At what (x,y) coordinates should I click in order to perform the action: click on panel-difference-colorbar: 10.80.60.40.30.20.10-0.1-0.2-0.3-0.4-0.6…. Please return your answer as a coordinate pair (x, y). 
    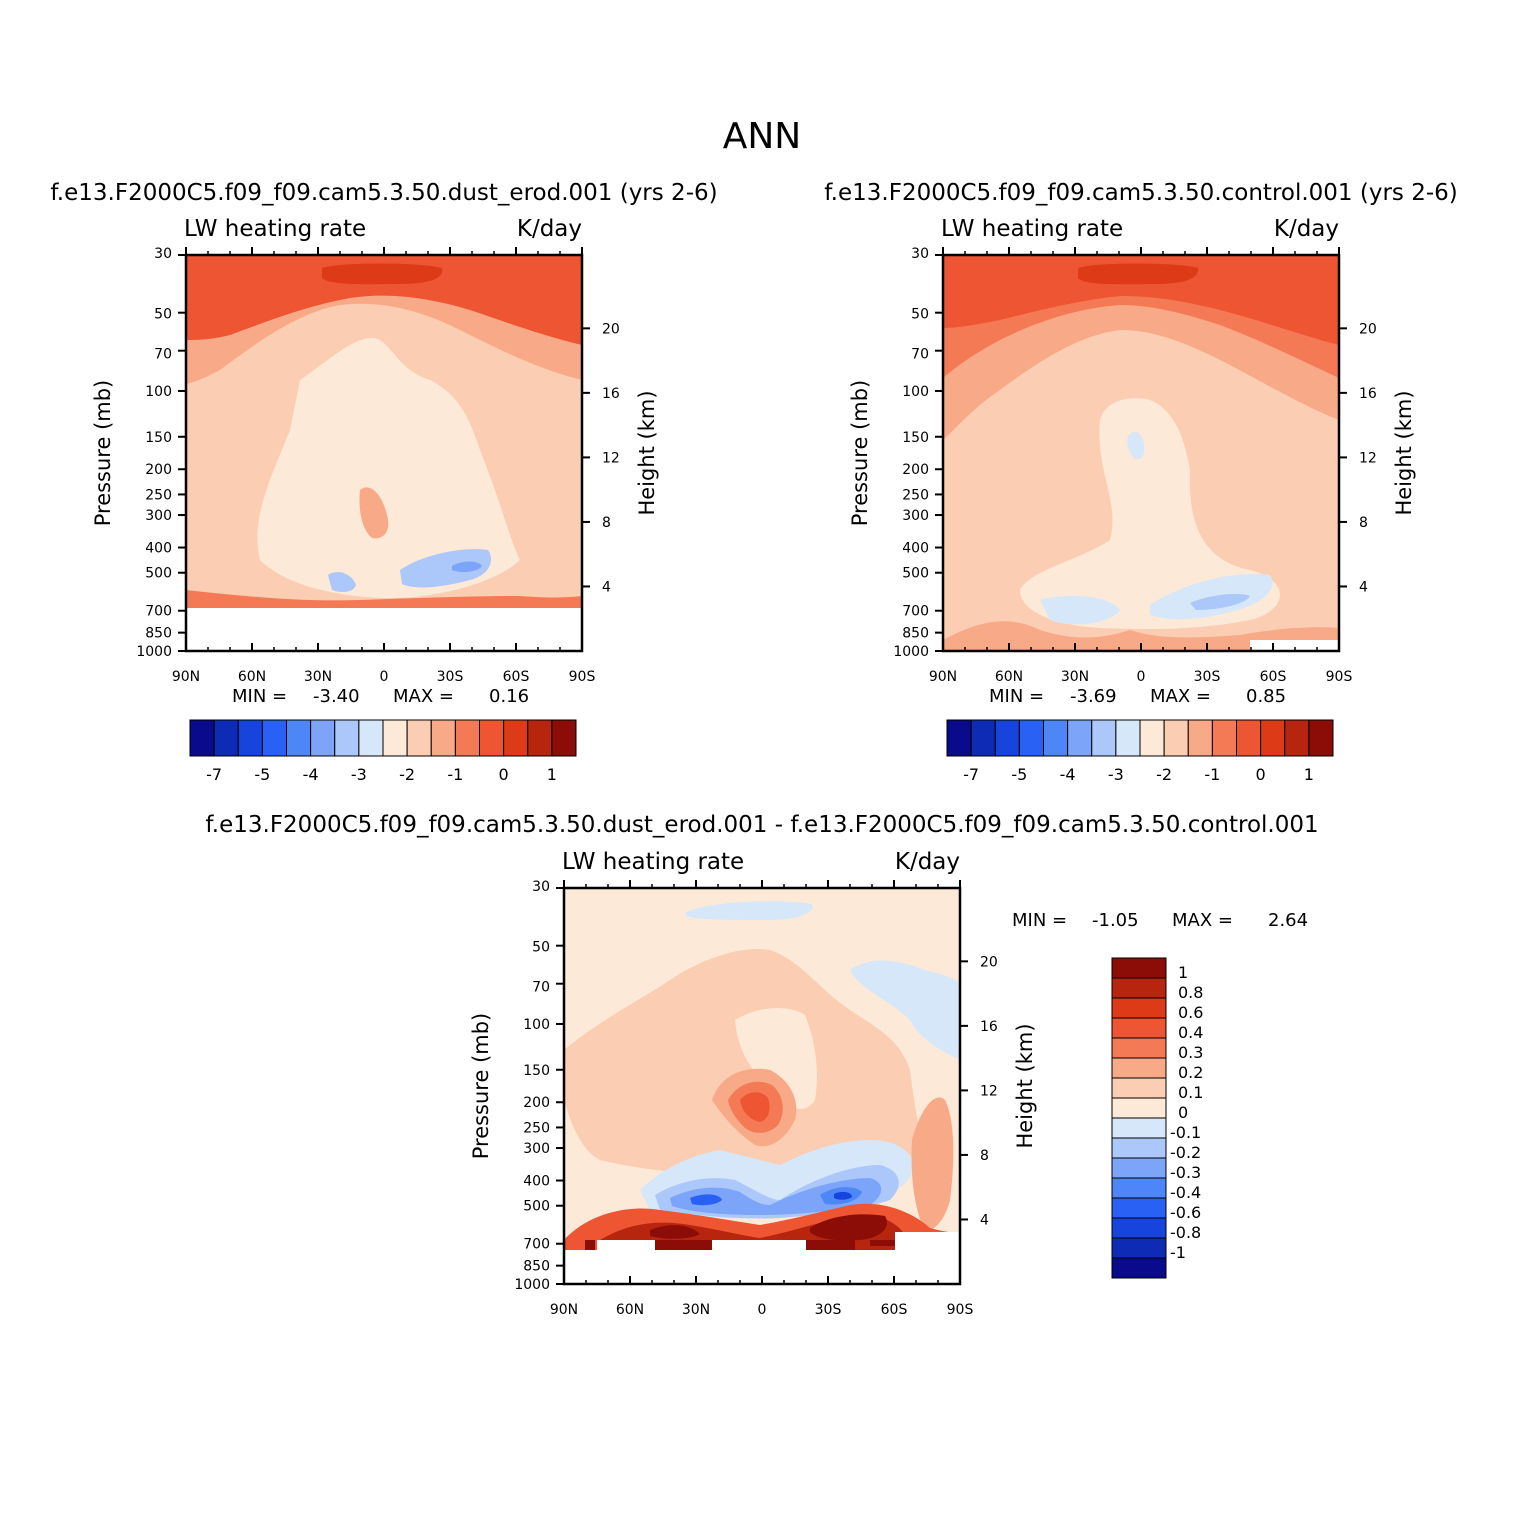
    Looking at the image, I should click on (1157, 1118).